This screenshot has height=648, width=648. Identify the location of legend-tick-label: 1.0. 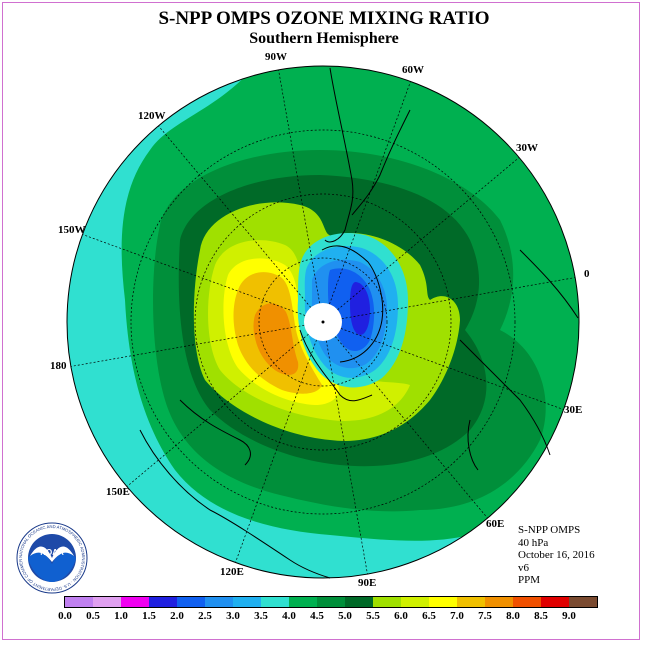
(121, 616).